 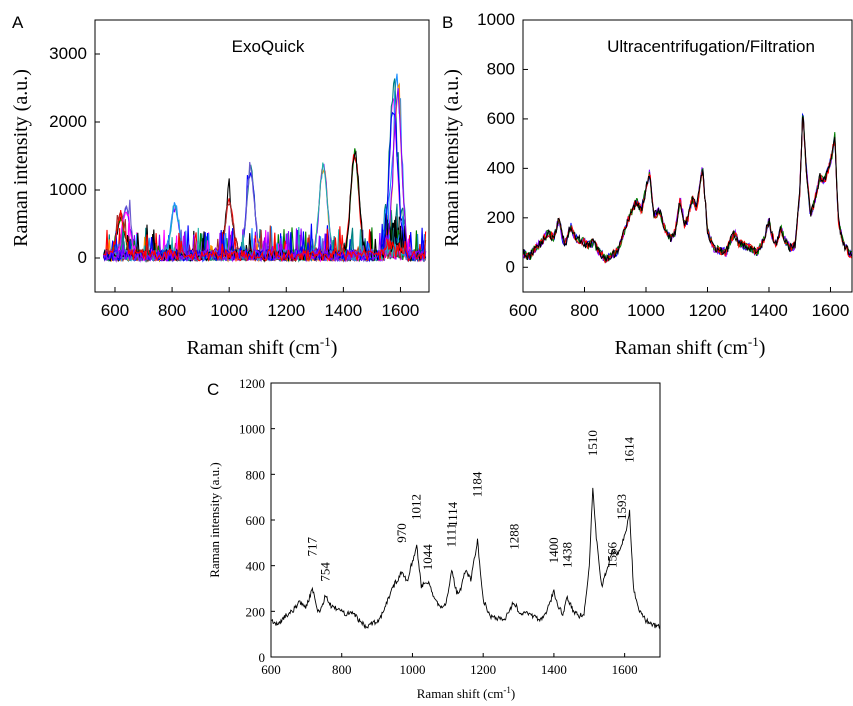 What do you see at coordinates (679, 303) in the screenshot?
I see `x-ticks-b: 600 800 1000 1200 1400 1600` at bounding box center [679, 303].